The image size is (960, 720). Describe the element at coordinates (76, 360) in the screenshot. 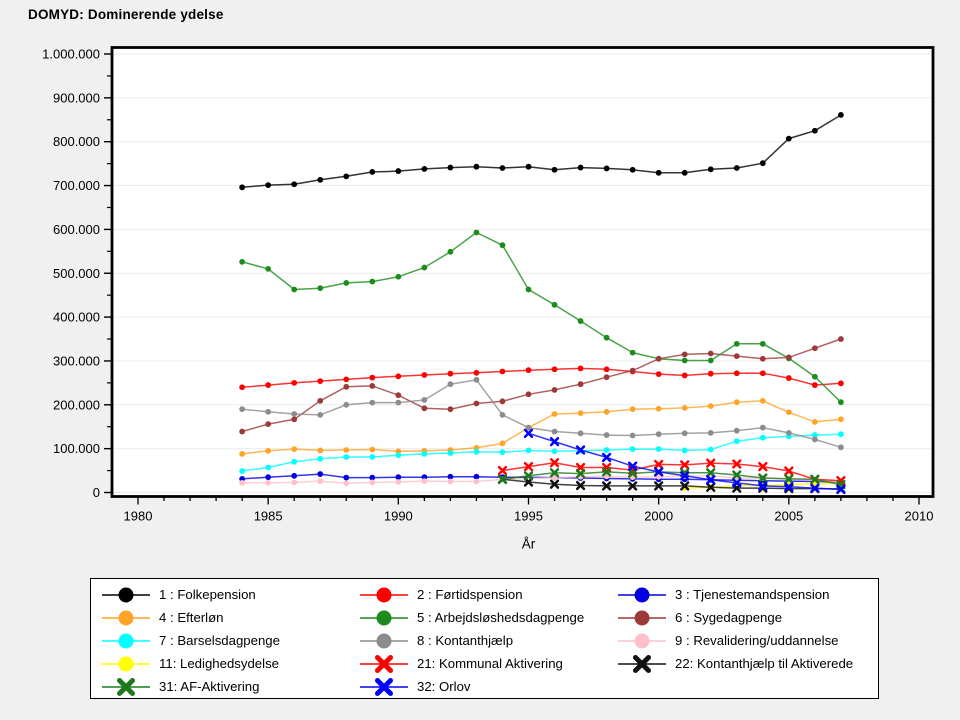

I see `y-axis-tick-label: 300.000` at that location.